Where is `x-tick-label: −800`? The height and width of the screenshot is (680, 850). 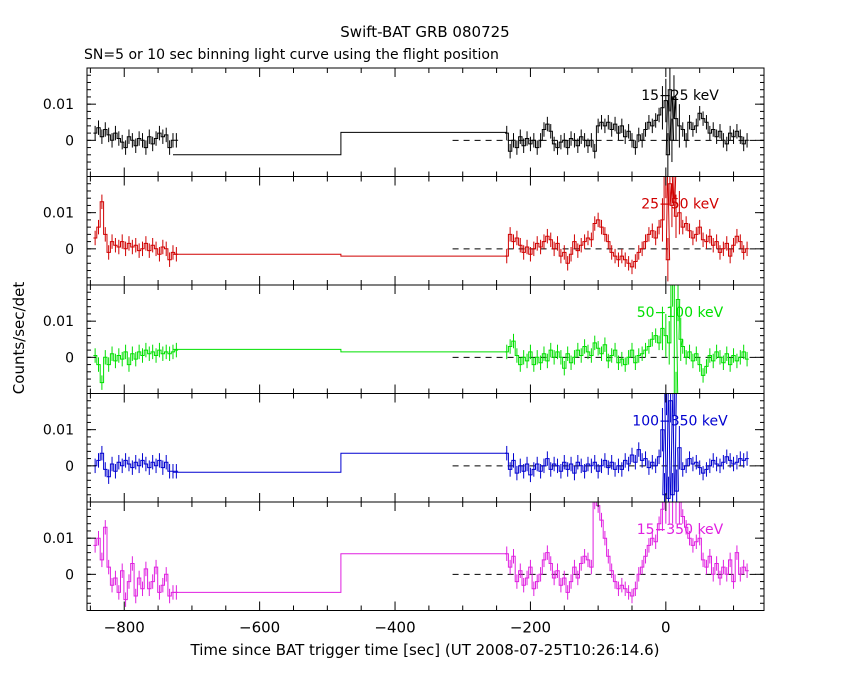 x-tick-label: −800 is located at coordinates (124, 628).